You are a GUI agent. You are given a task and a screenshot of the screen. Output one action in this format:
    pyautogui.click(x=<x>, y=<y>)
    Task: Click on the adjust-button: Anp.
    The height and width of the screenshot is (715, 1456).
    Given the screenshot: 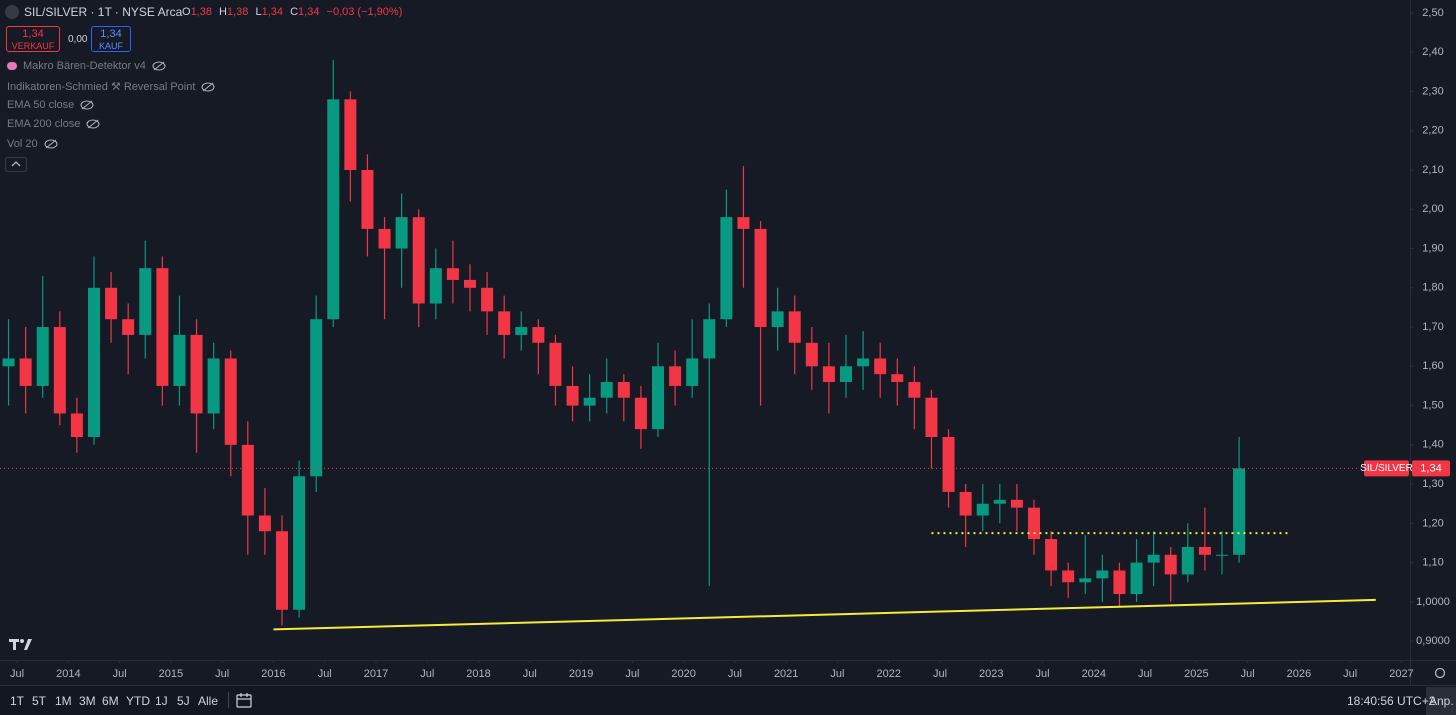 What is the action you would take?
    pyautogui.click(x=1441, y=701)
    